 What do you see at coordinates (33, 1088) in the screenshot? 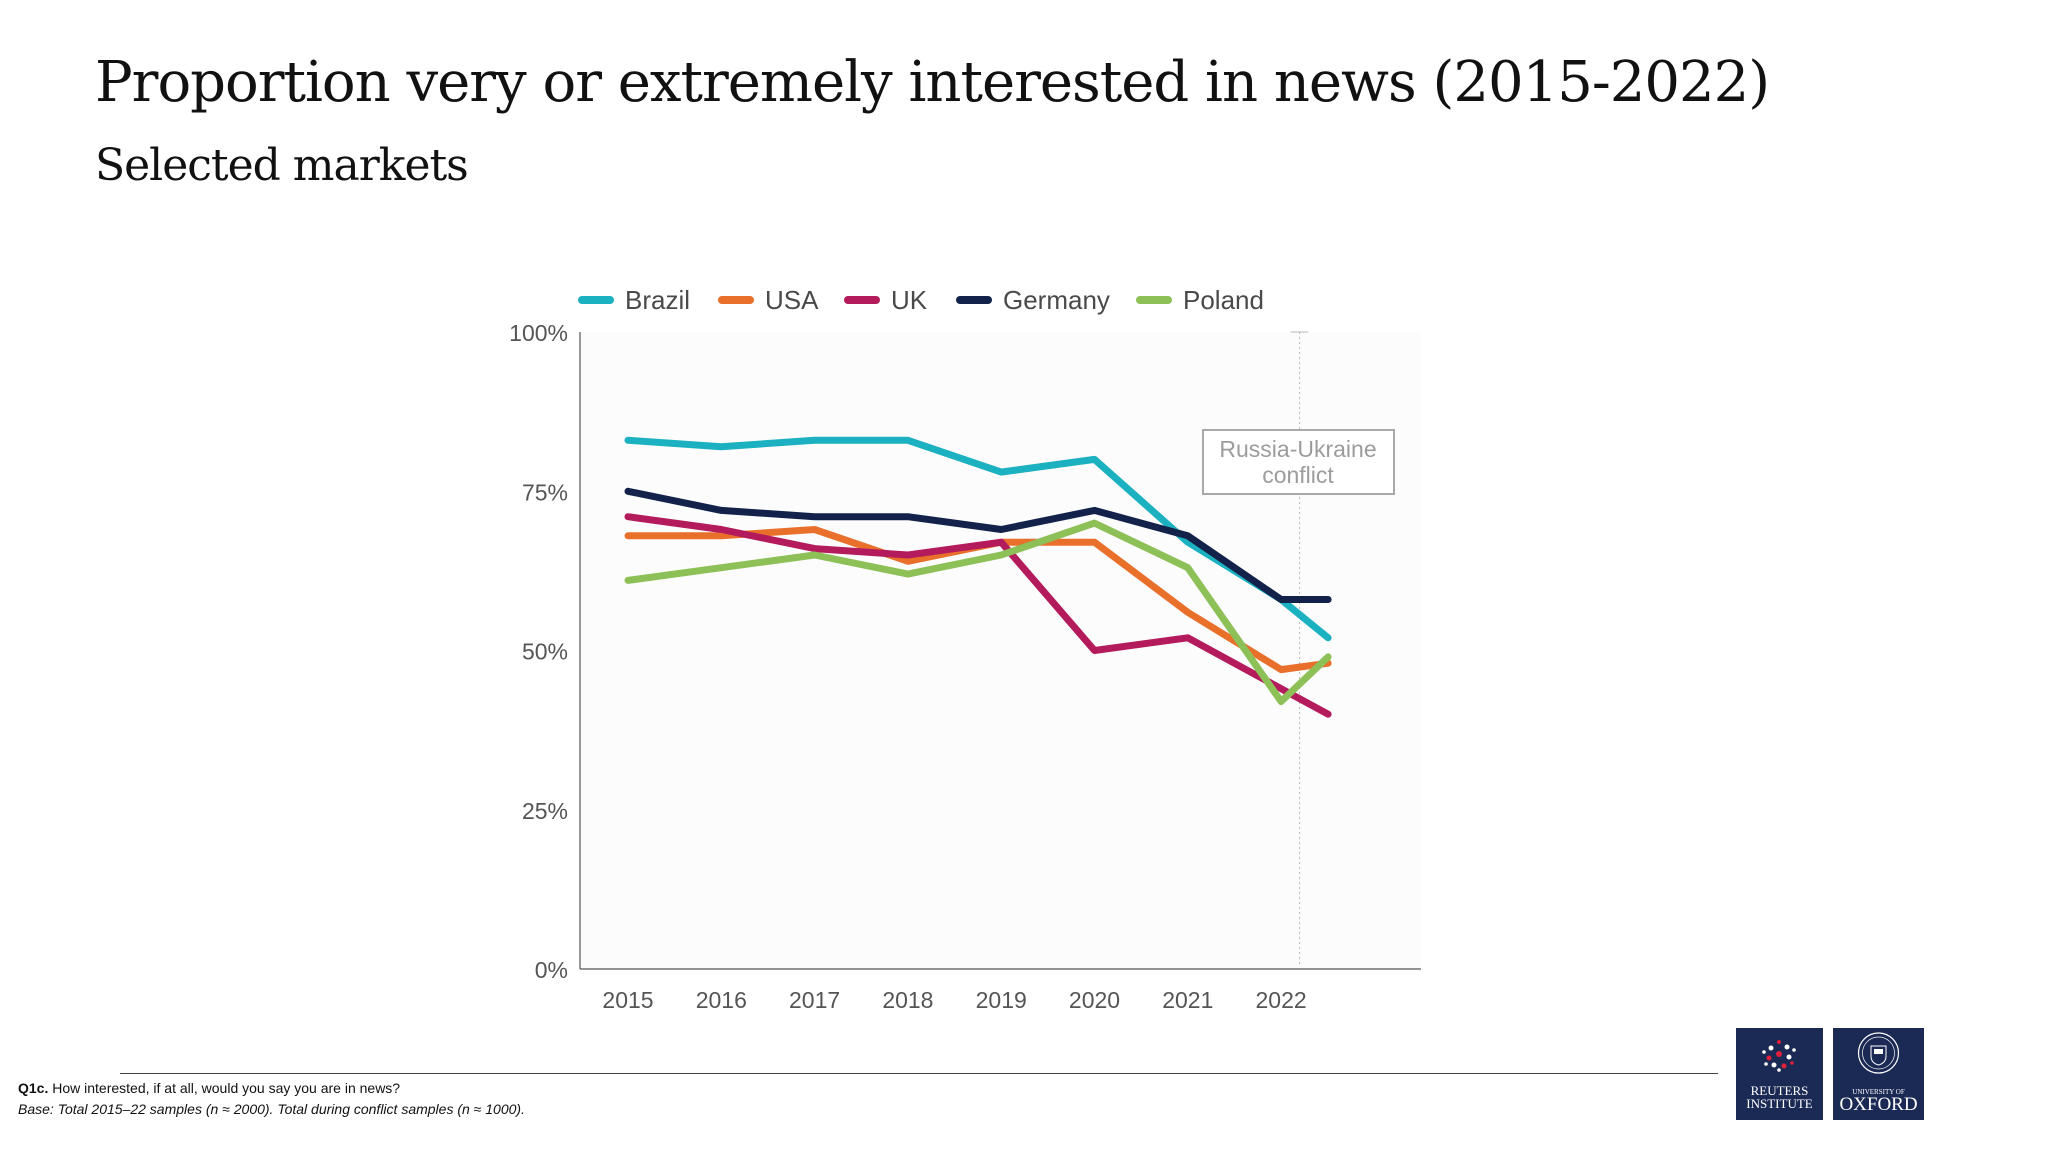
I see `footnote-question-label: Q1c.` at bounding box center [33, 1088].